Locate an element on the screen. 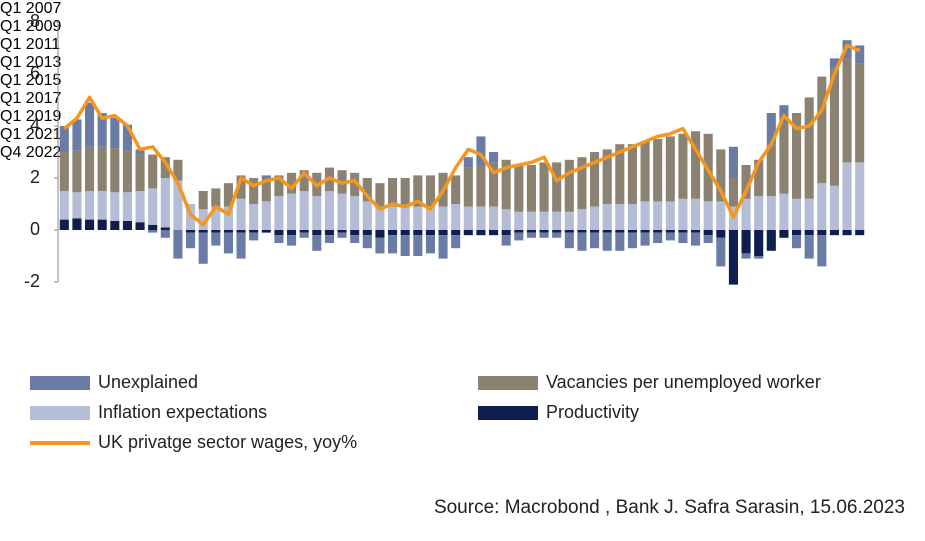 The width and height of the screenshot is (925, 541). x-tick-label: Q1 2021 is located at coordinates (31, 134).